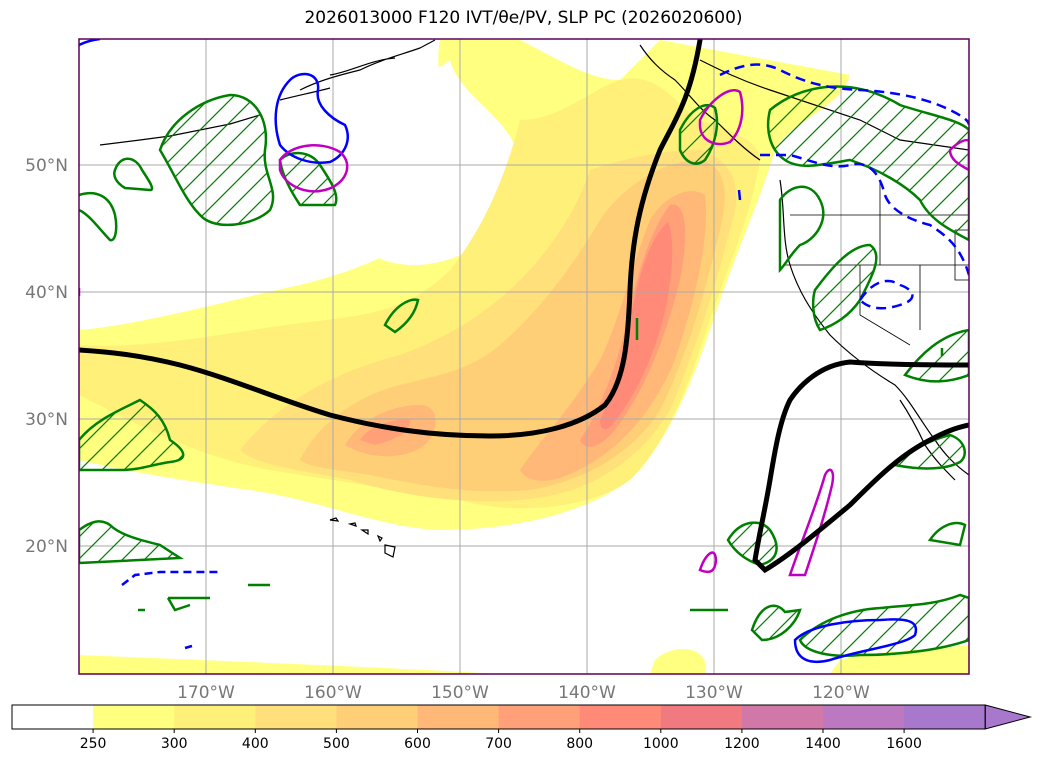  I want to click on pv-green-west1, so click(133, 174).